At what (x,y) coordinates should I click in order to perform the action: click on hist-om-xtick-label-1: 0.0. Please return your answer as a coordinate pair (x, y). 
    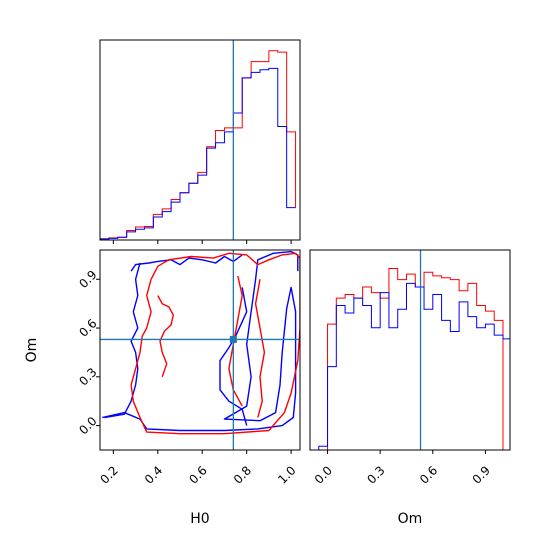
    Looking at the image, I should click on (323, 474).